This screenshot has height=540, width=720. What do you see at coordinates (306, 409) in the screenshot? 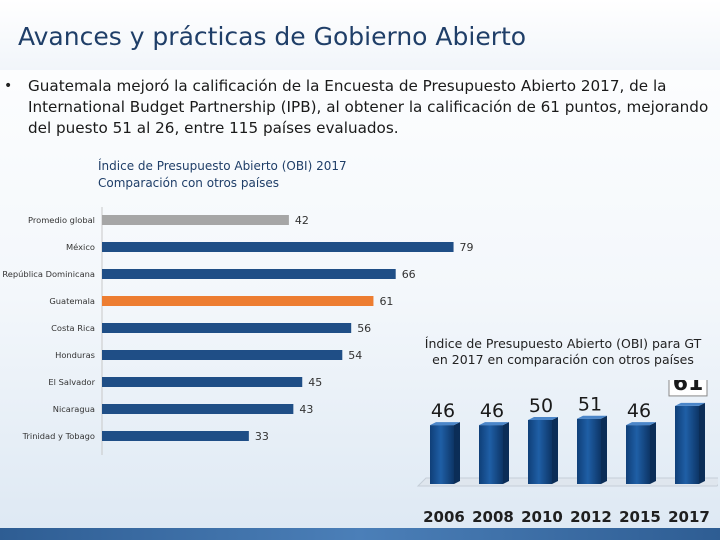
I see `ranking-value-label: 43` at bounding box center [306, 409].